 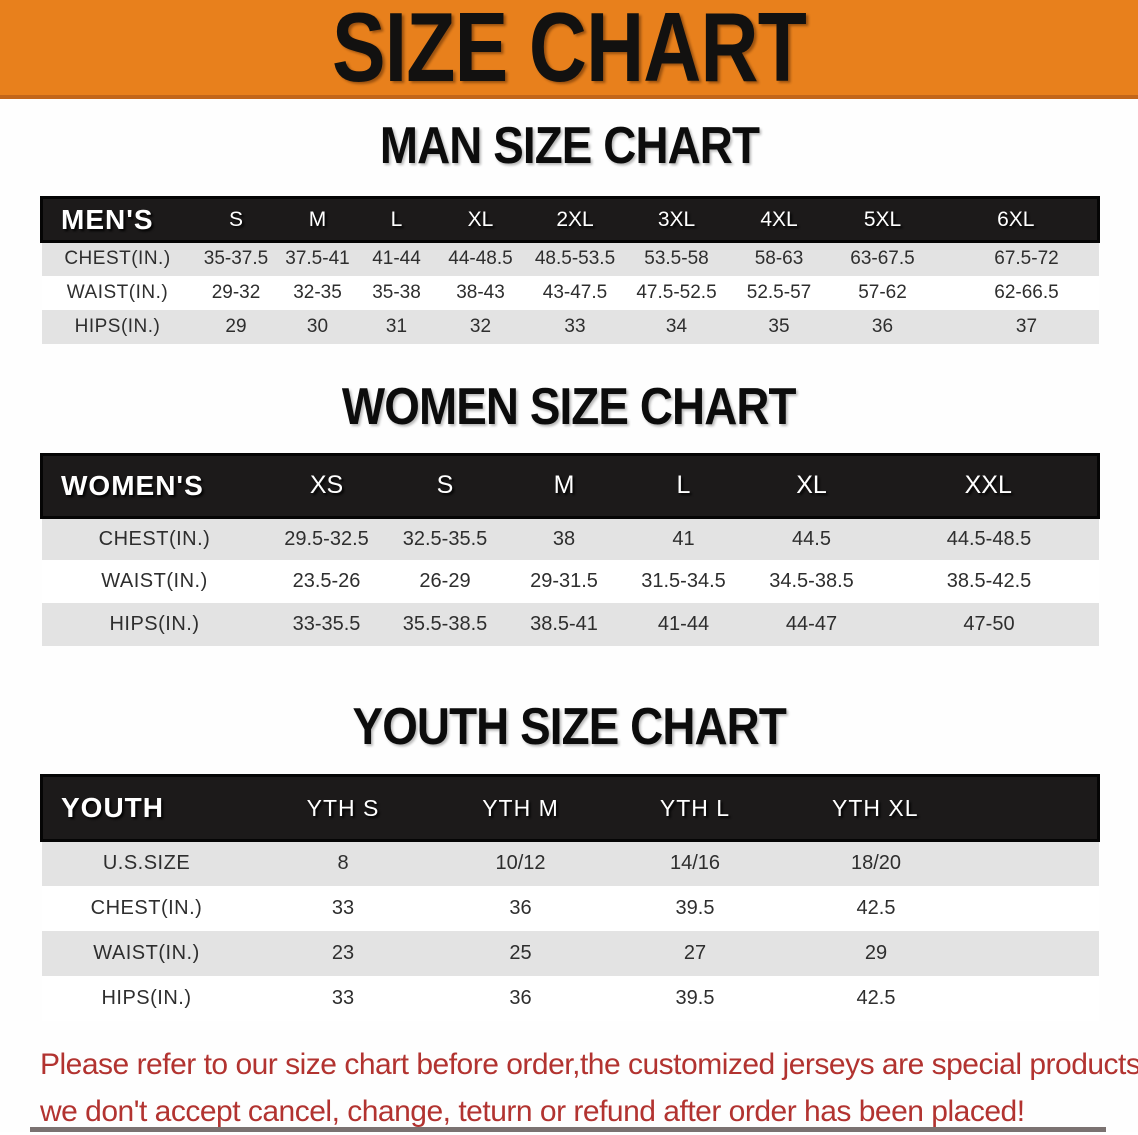 What do you see at coordinates (676, 219) in the screenshot?
I see `size-header-cell: 3XL` at bounding box center [676, 219].